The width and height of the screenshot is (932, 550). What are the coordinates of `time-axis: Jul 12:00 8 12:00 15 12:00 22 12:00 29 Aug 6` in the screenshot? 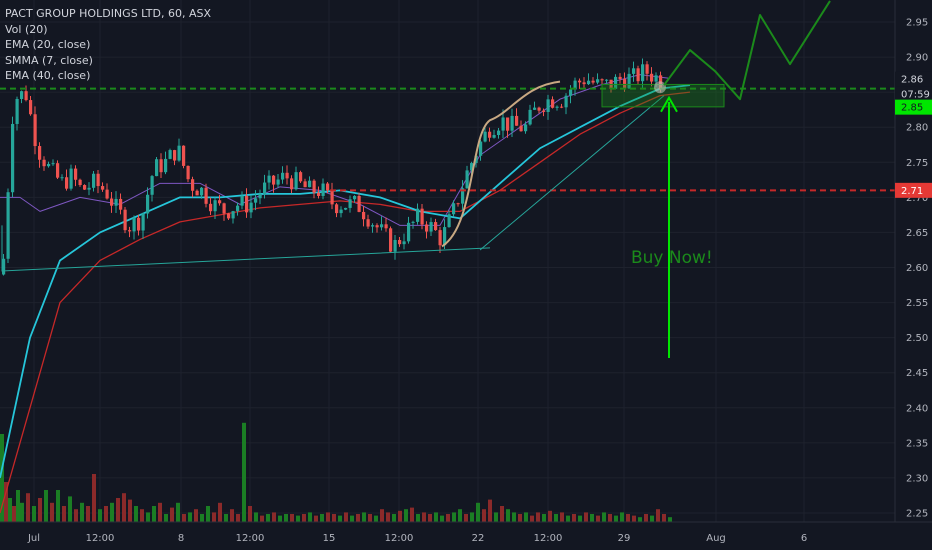 It's located at (466, 532).